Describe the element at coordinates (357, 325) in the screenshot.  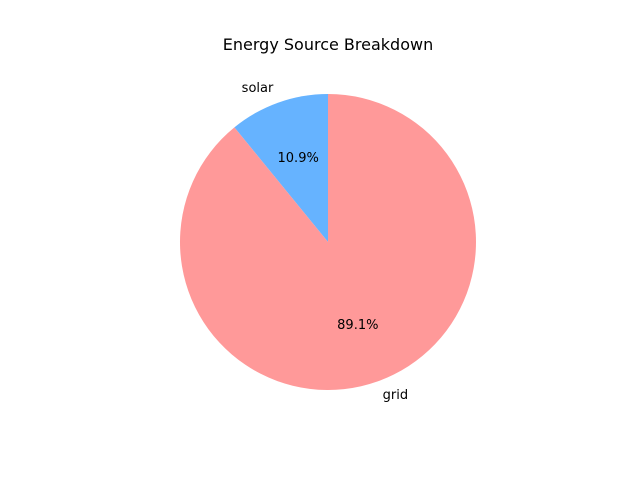
I see `slice-pct-grid: 89.1%` at that location.